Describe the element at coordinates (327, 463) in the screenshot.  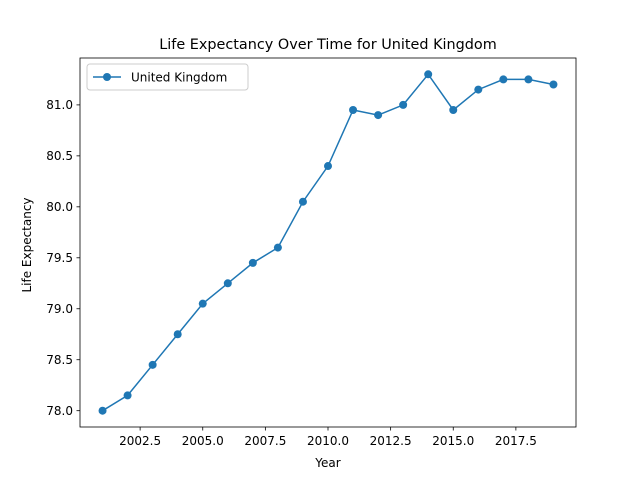
I see `x-axis-label: Year` at that location.